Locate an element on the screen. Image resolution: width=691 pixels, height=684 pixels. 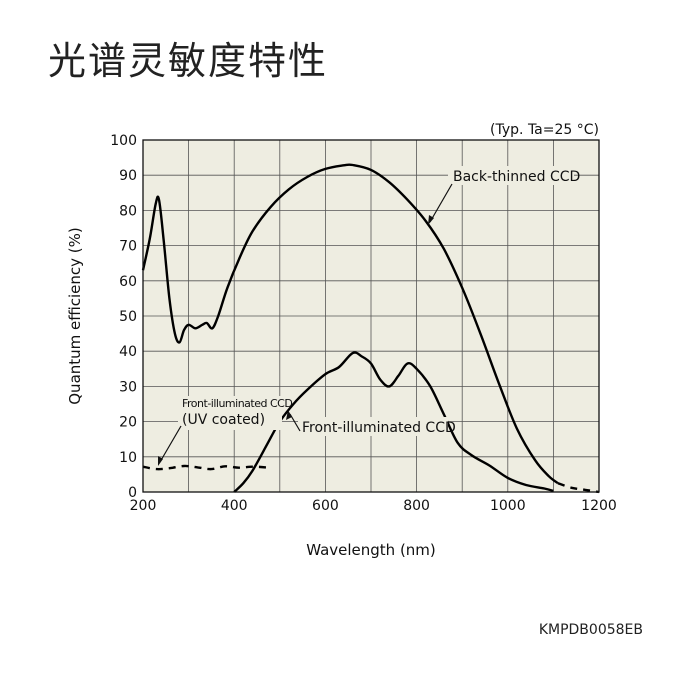
x-tick-label: 800 is located at coordinates (416, 506).